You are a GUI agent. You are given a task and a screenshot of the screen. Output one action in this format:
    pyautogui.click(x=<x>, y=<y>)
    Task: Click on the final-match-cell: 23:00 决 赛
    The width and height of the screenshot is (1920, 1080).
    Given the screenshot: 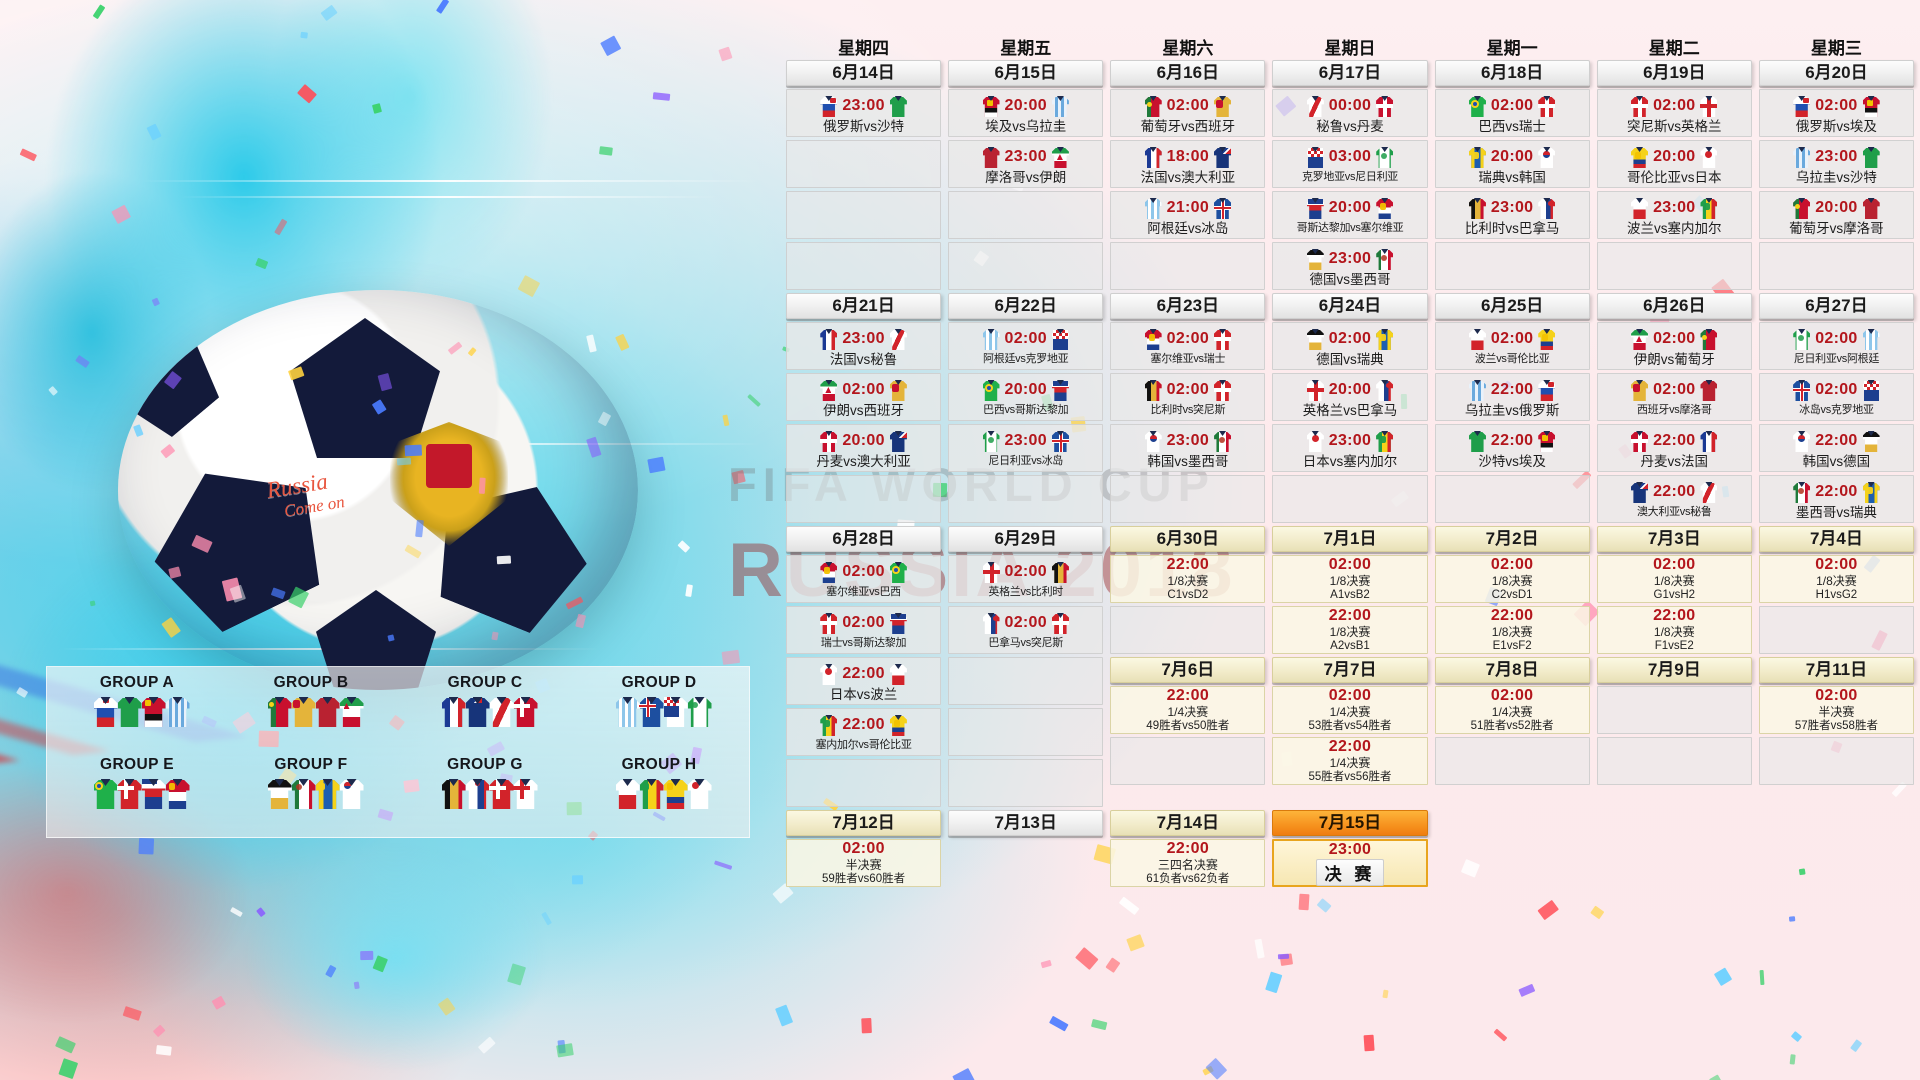 What is the action you would take?
    pyautogui.click(x=1350, y=863)
    